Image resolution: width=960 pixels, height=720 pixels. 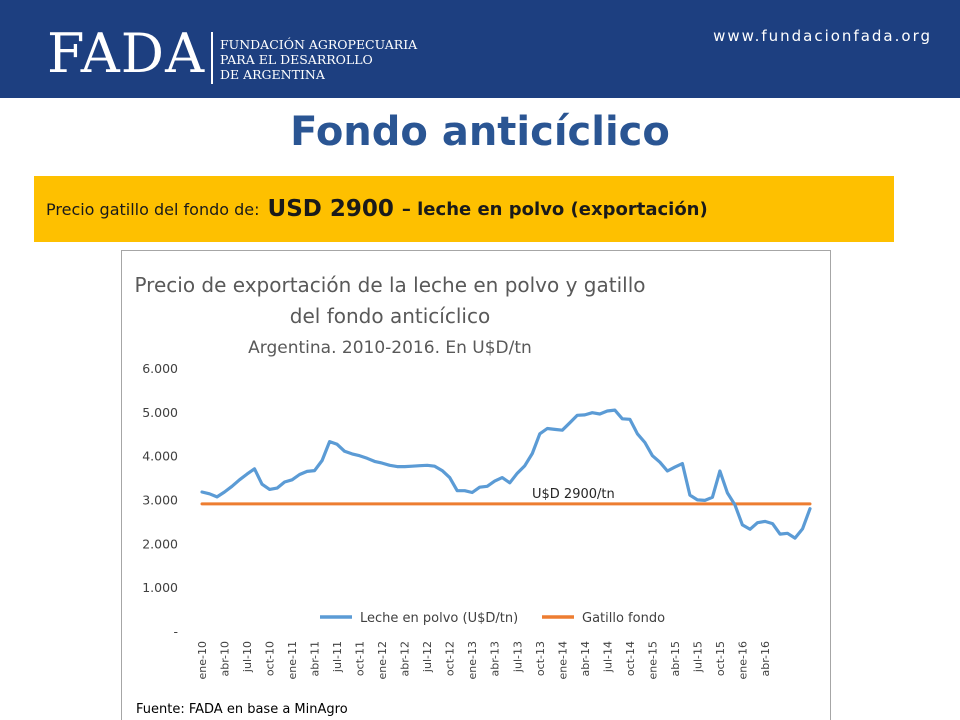 What do you see at coordinates (272, 74) in the screenshot?
I see `org-line-3: DE ARGENTINA` at bounding box center [272, 74].